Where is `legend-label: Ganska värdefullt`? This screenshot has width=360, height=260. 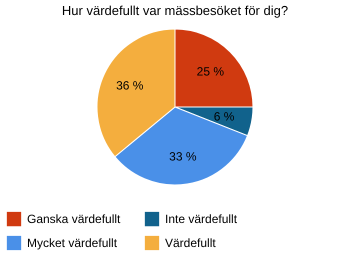
legend-label: Ganska värdefullt is located at coordinates (74, 219).